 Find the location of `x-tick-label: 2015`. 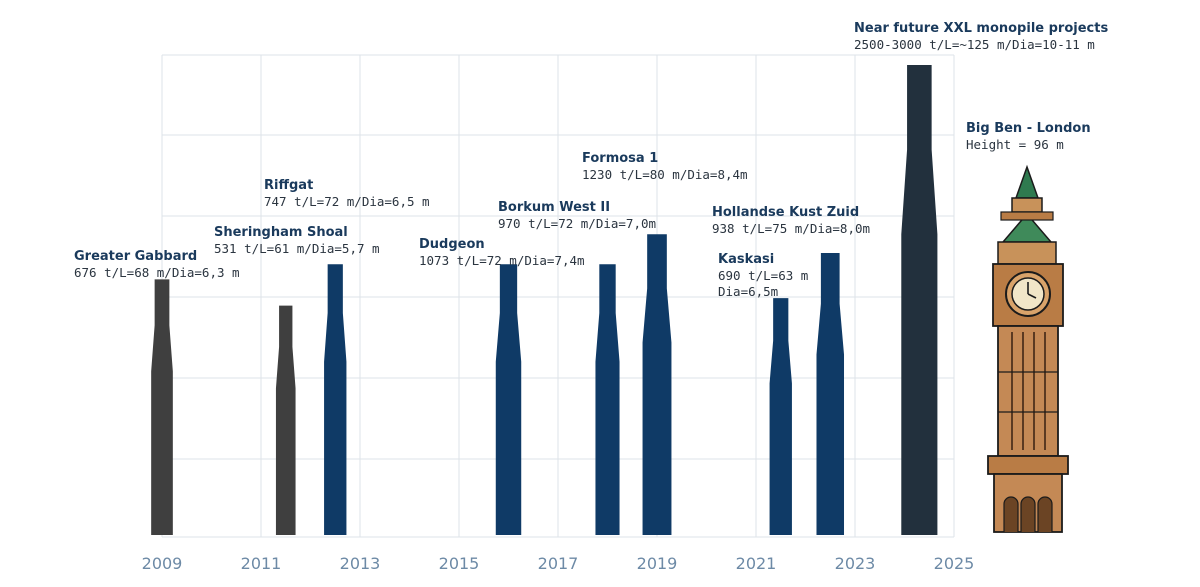

x-tick-label: 2015 is located at coordinates (459, 563).